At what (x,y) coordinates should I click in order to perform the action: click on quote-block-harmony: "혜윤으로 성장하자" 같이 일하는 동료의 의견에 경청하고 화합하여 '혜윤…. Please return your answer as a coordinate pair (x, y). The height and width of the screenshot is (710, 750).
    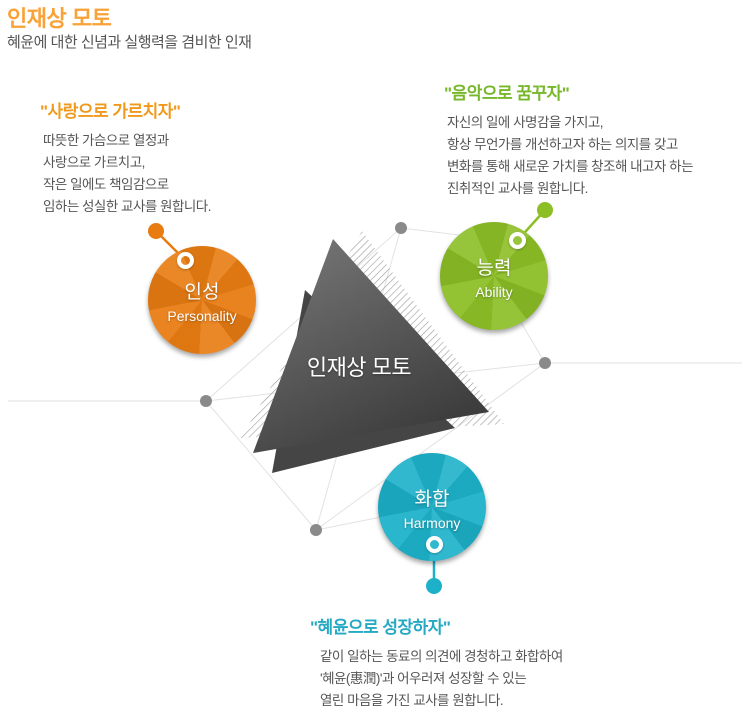
    Looking at the image, I should click on (436, 661).